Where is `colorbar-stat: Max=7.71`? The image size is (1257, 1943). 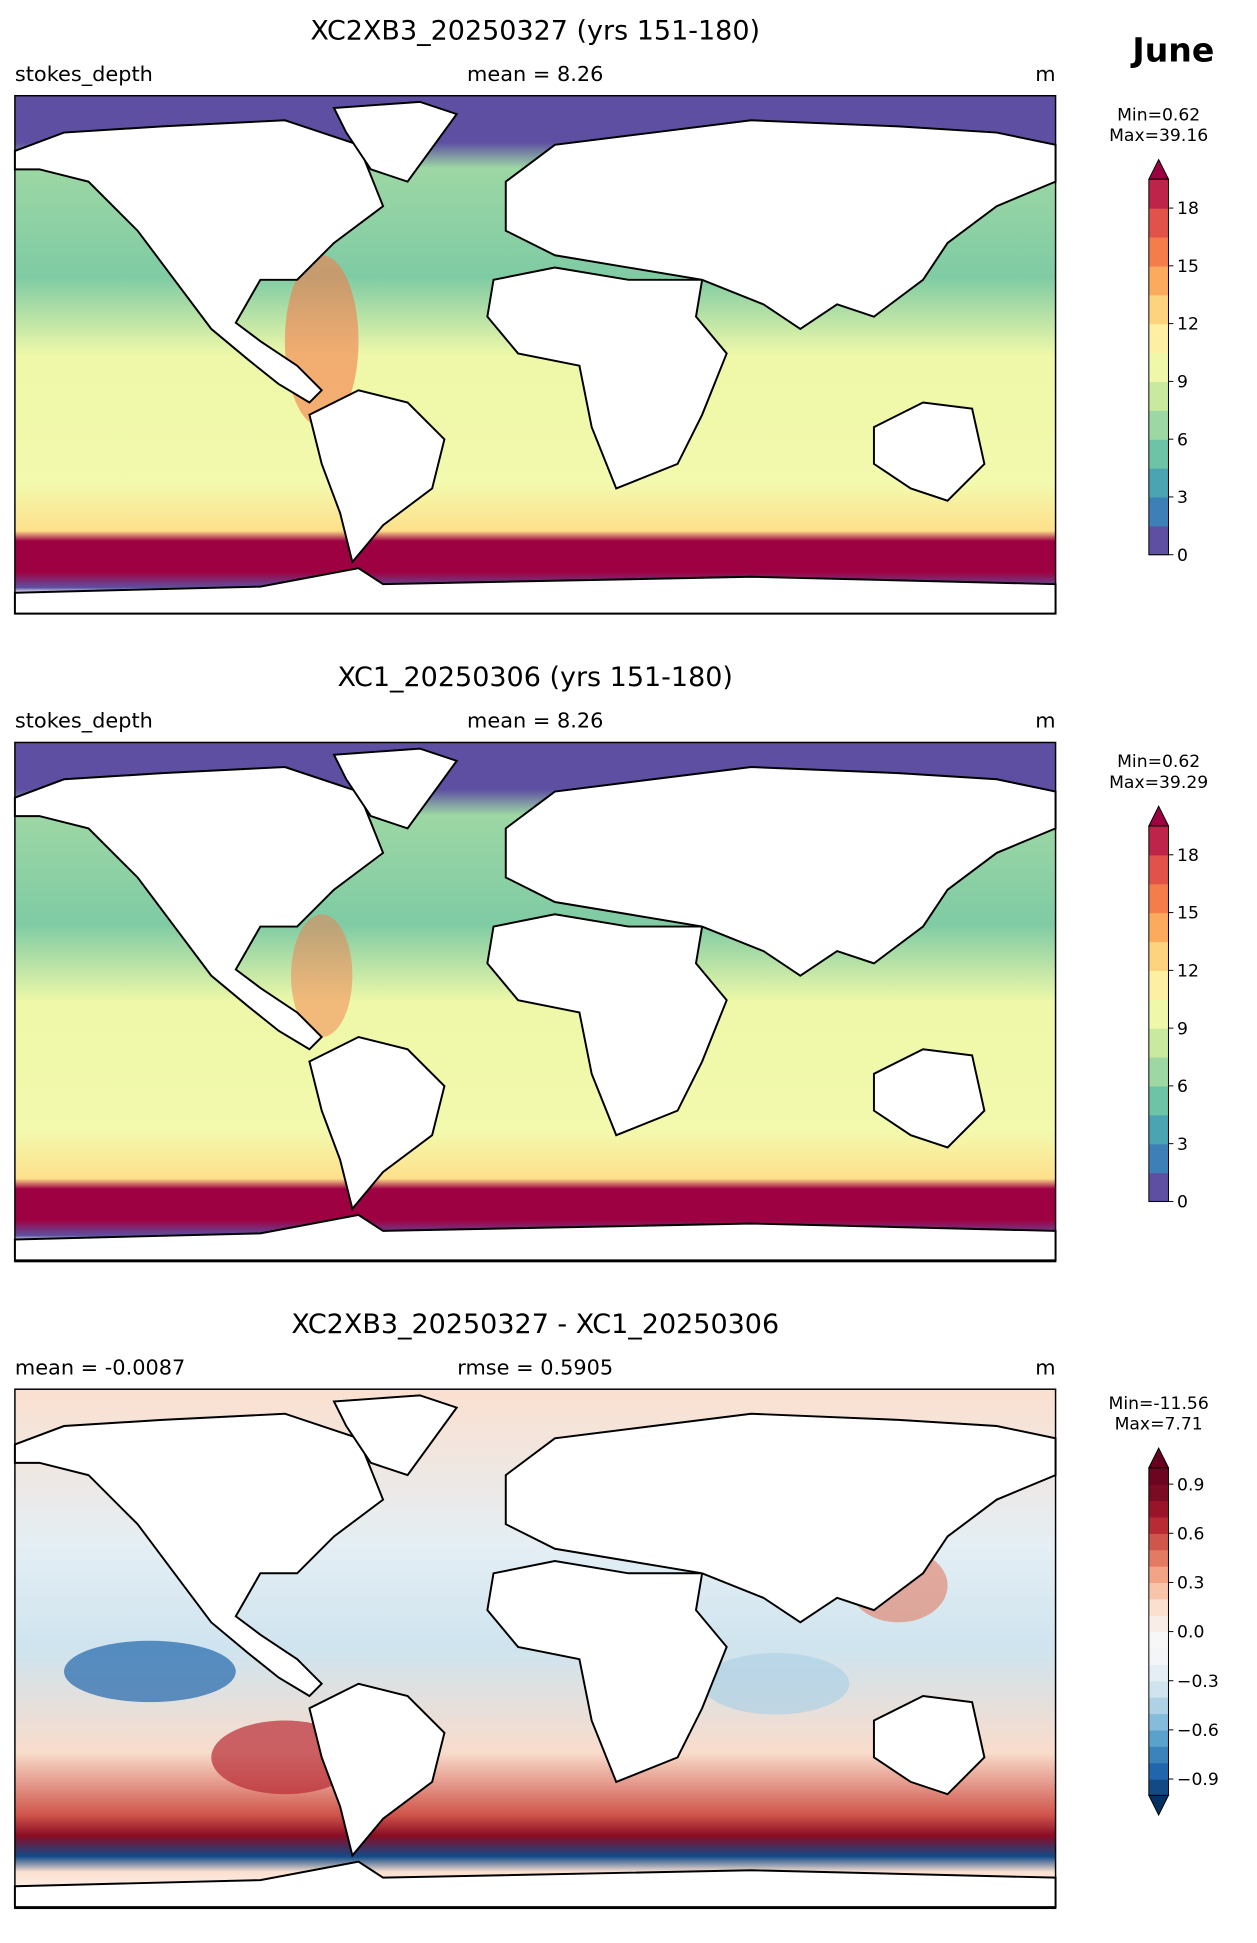 colorbar-stat: Max=7.71 is located at coordinates (1159, 1425).